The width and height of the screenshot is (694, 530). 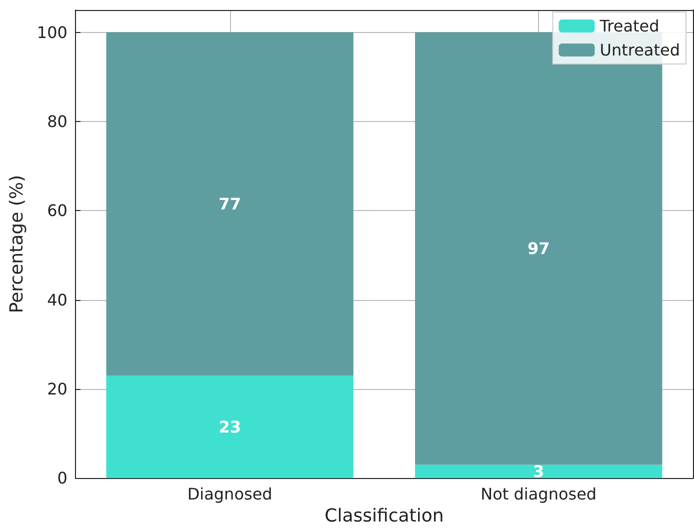 What do you see at coordinates (538, 471) in the screenshot?
I see `data-label: 3` at bounding box center [538, 471].